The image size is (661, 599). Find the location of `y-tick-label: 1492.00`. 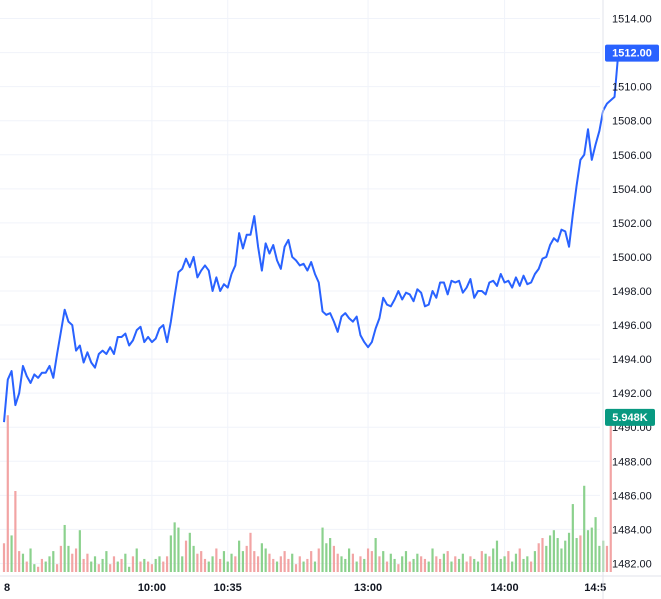

y-tick-label: 1492.00 is located at coordinates (632, 394).